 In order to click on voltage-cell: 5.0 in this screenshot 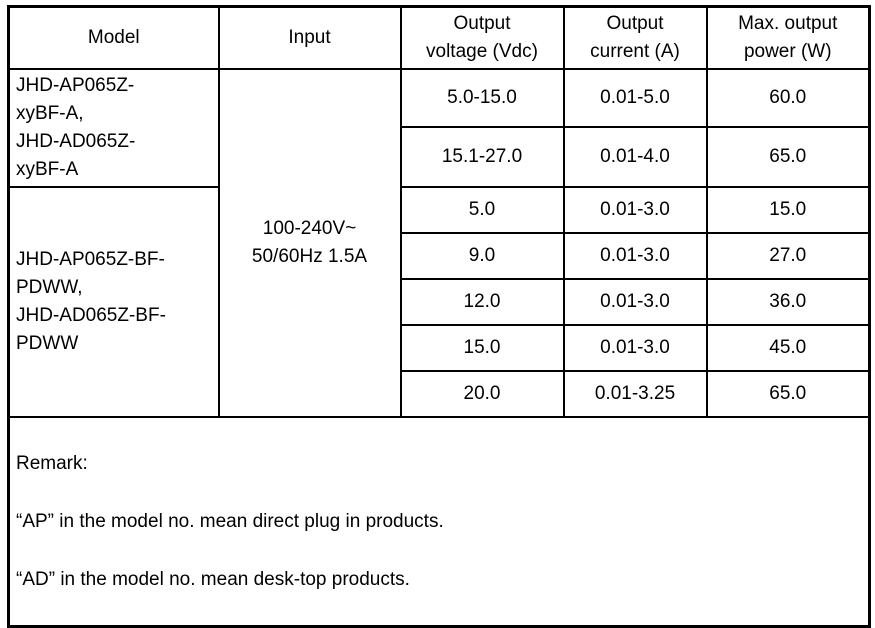, I will do `click(482, 210)`.